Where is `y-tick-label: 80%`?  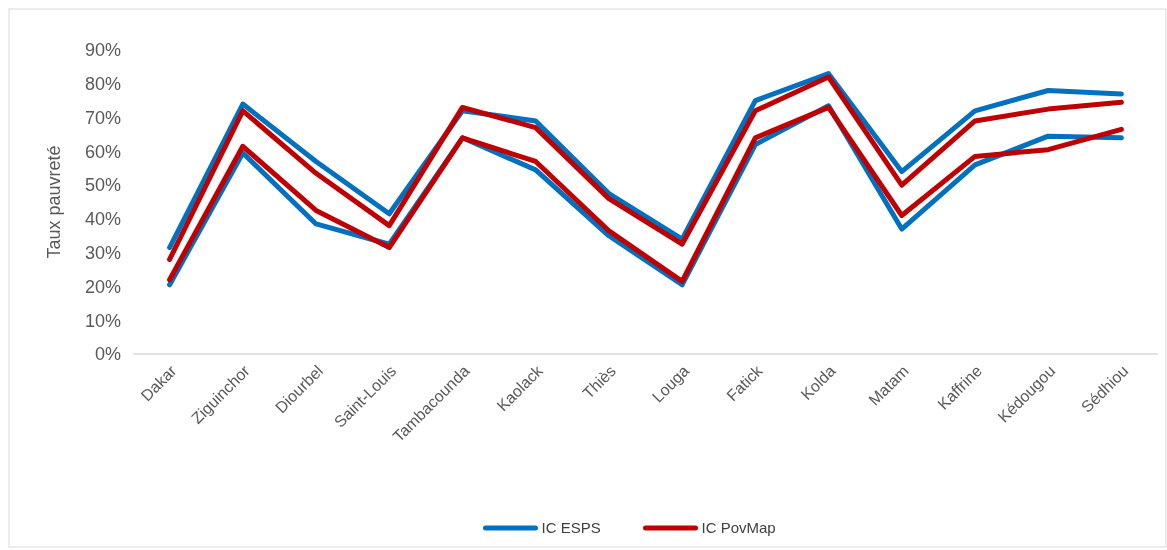 y-tick-label: 80% is located at coordinates (102, 84).